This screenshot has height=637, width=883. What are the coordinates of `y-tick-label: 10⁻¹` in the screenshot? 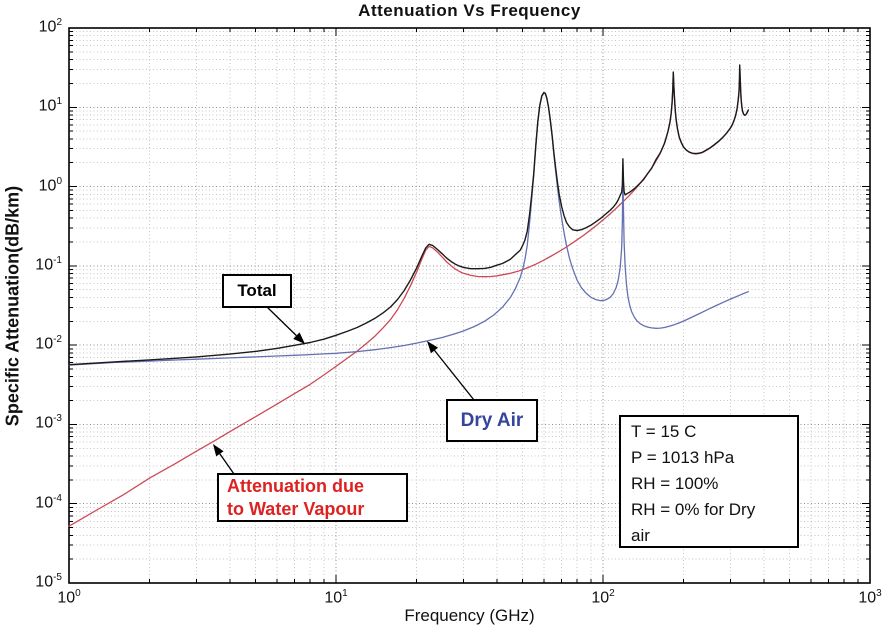 It's located at (48, 264).